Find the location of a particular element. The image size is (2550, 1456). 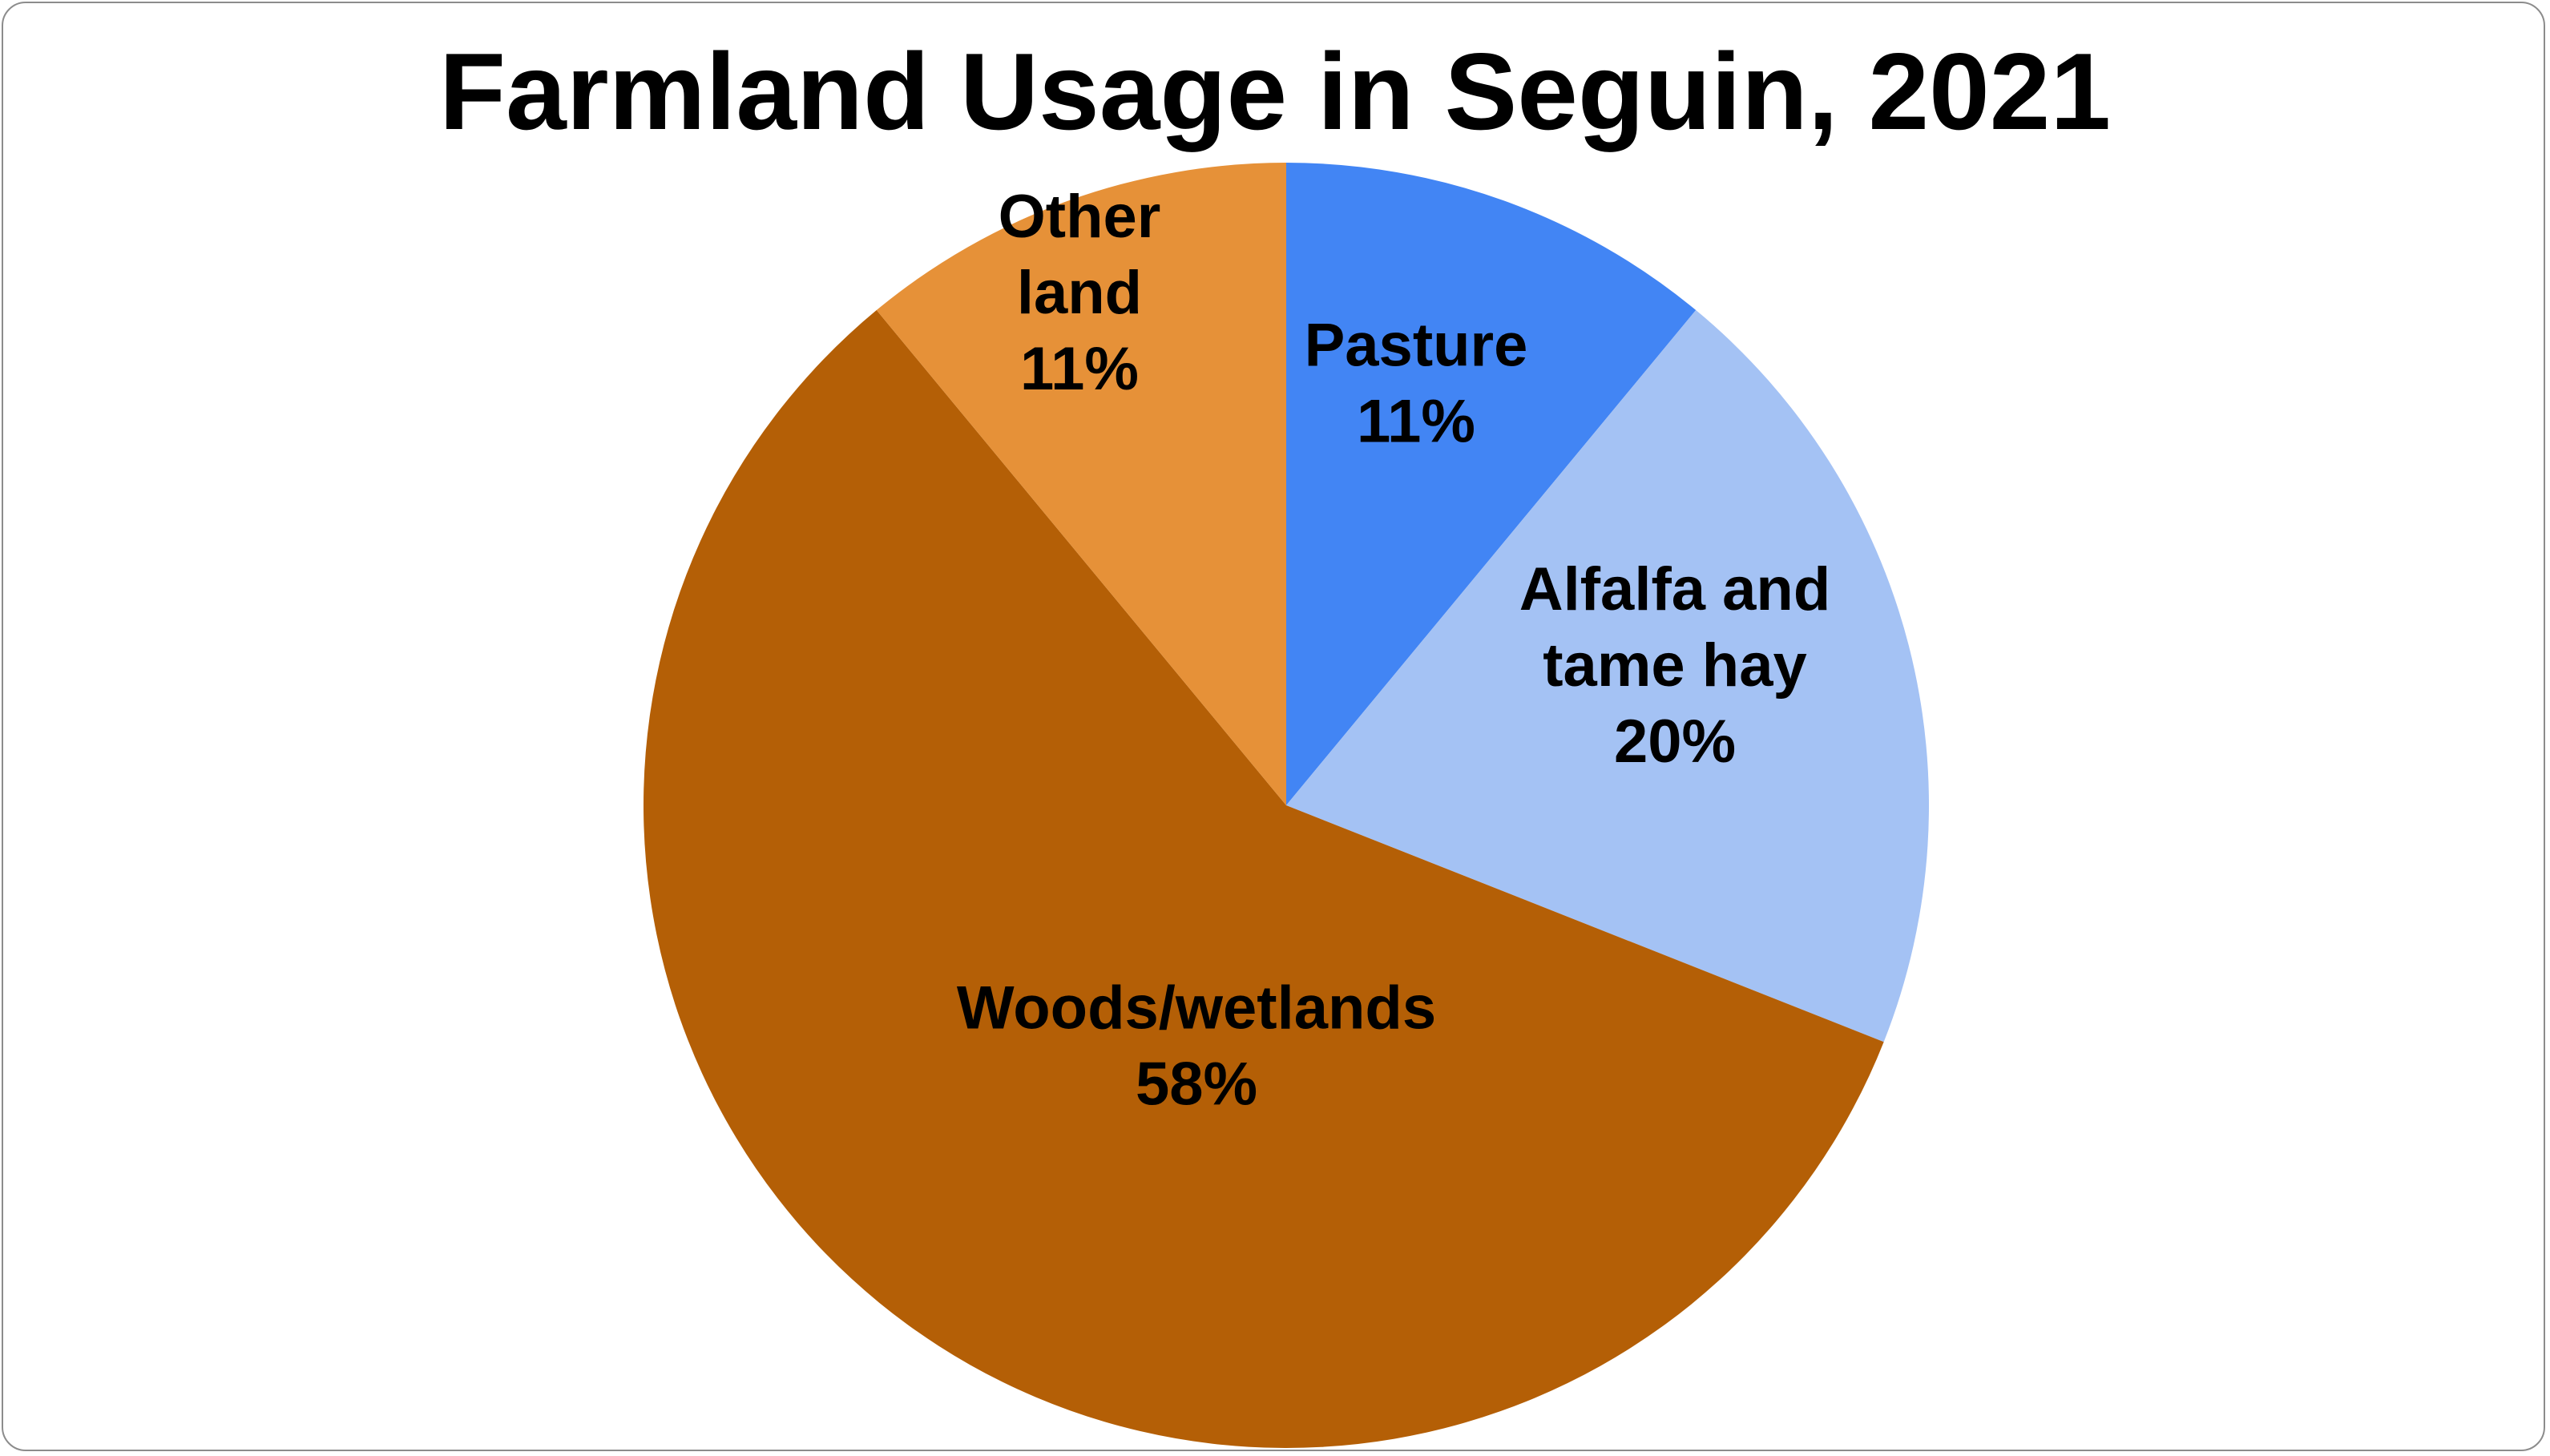

slice-label-line: tame hay is located at coordinates (1675, 666).